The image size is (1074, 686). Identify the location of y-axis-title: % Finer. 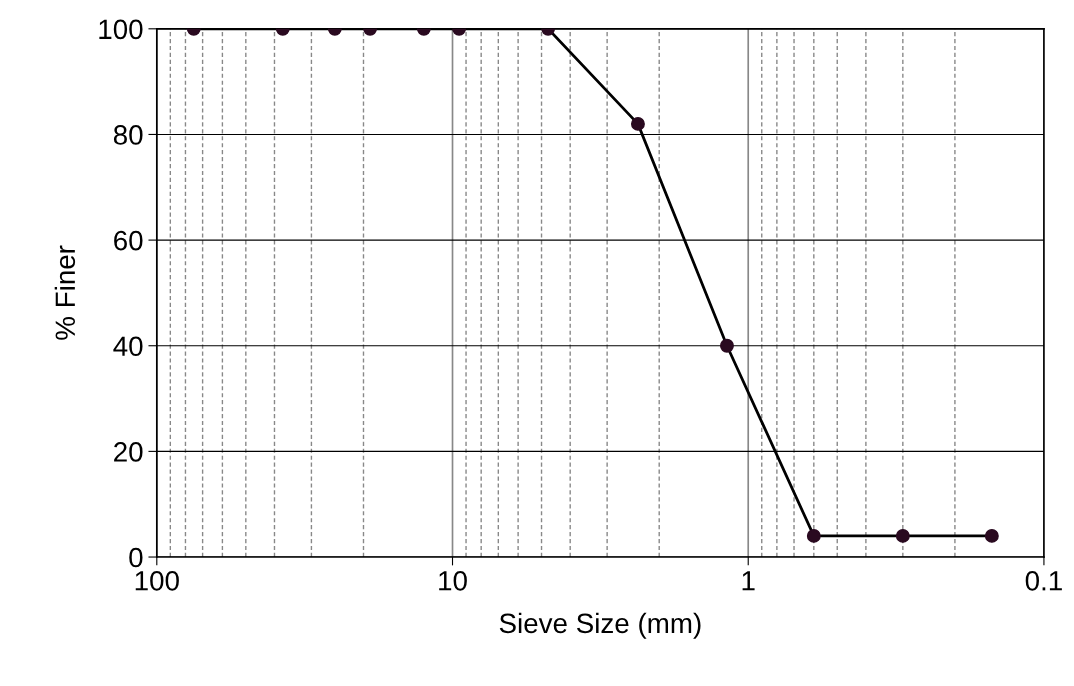
(65, 292).